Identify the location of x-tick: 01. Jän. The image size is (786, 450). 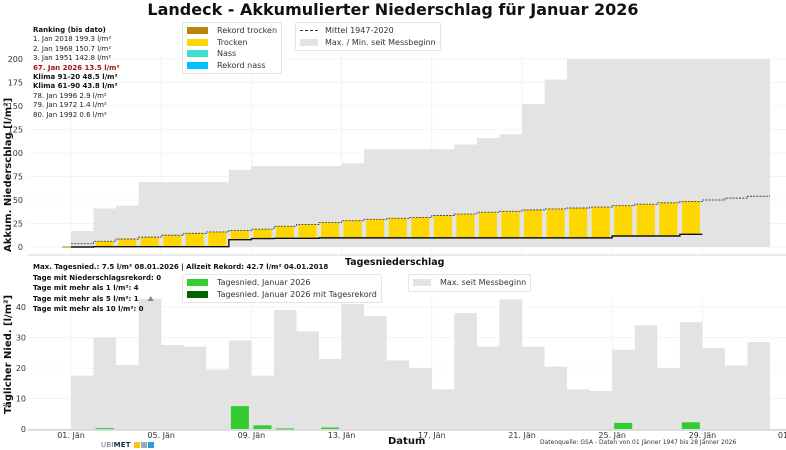
(71, 435).